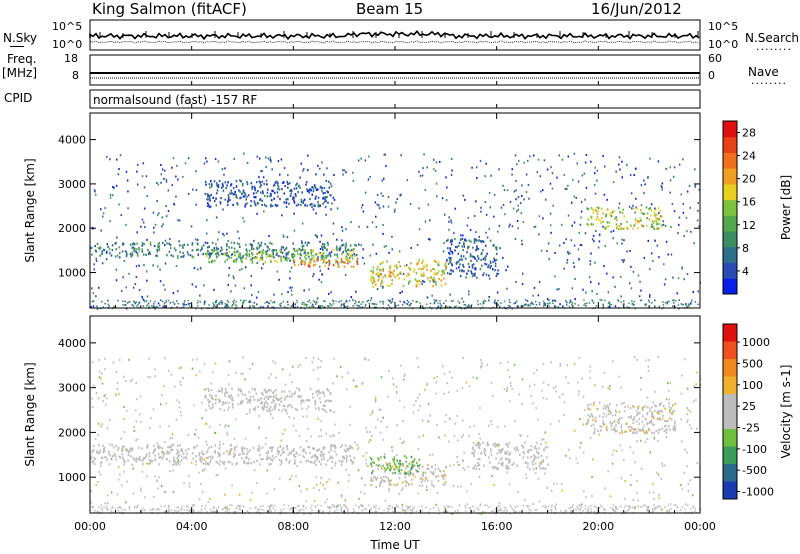 This screenshot has width=800, height=554. What do you see at coordinates (75, 75) in the screenshot?
I see `freq-bottom-tick: 8` at bounding box center [75, 75].